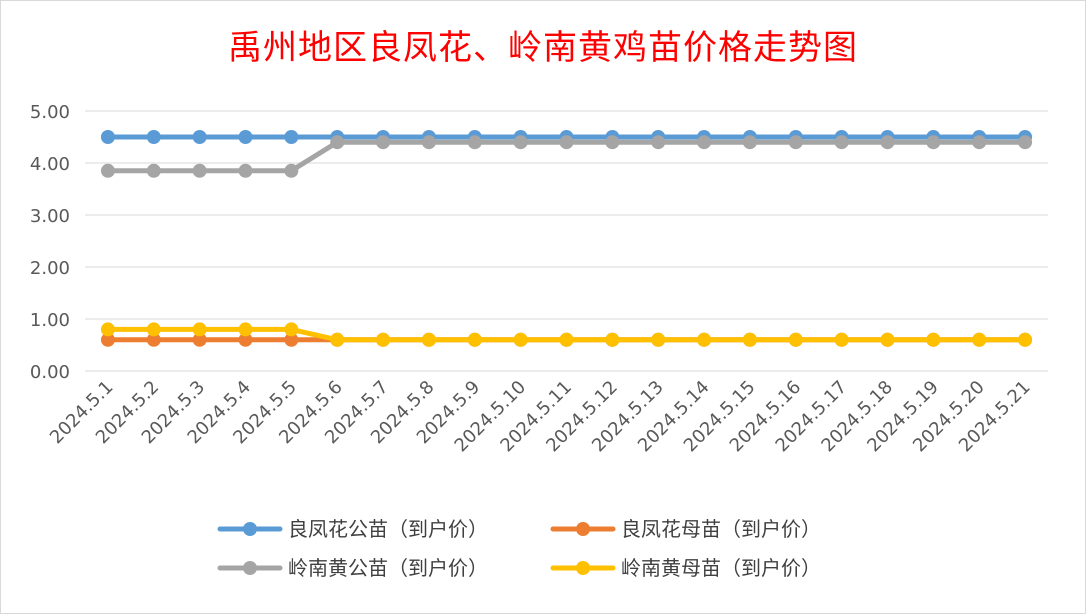 The image size is (1086, 614). What do you see at coordinates (50, 216) in the screenshot?
I see `y-tick-label: 3.00` at bounding box center [50, 216].